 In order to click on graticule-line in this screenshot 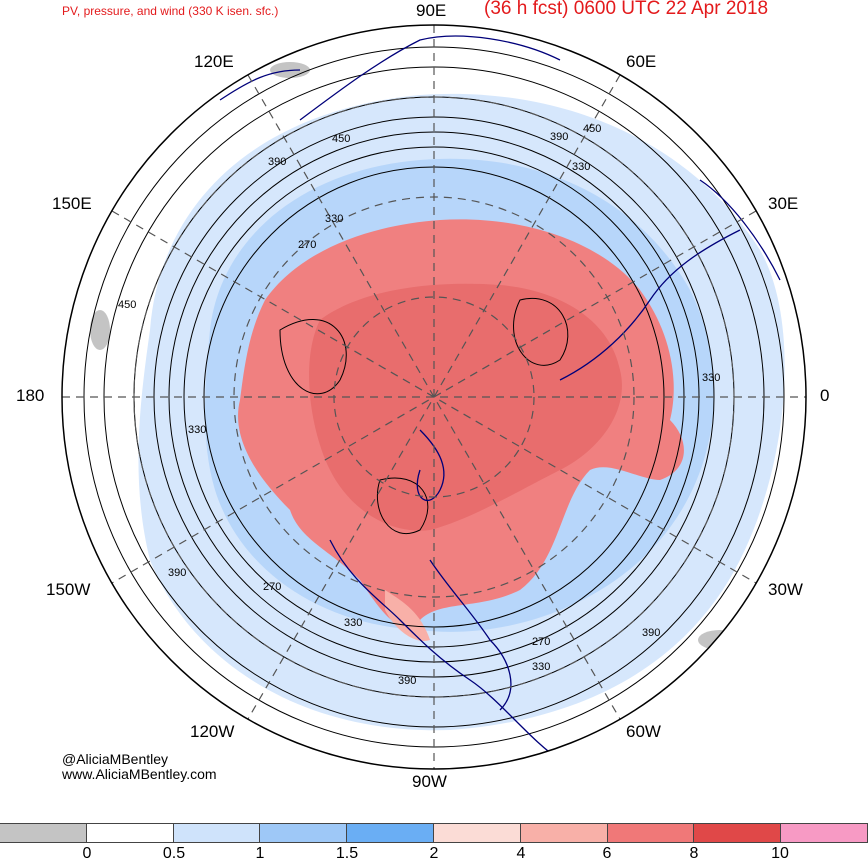, I will do `click(434, 397)`.